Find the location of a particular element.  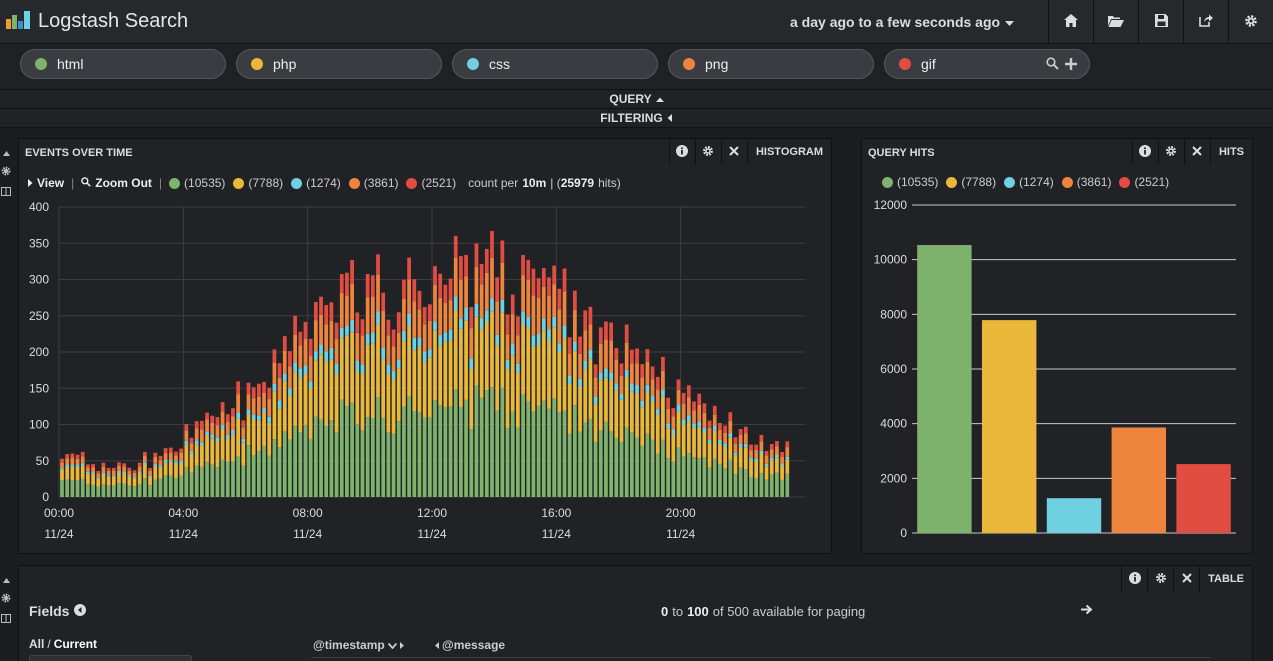

save-dashboard-button is located at coordinates (1160, 22).